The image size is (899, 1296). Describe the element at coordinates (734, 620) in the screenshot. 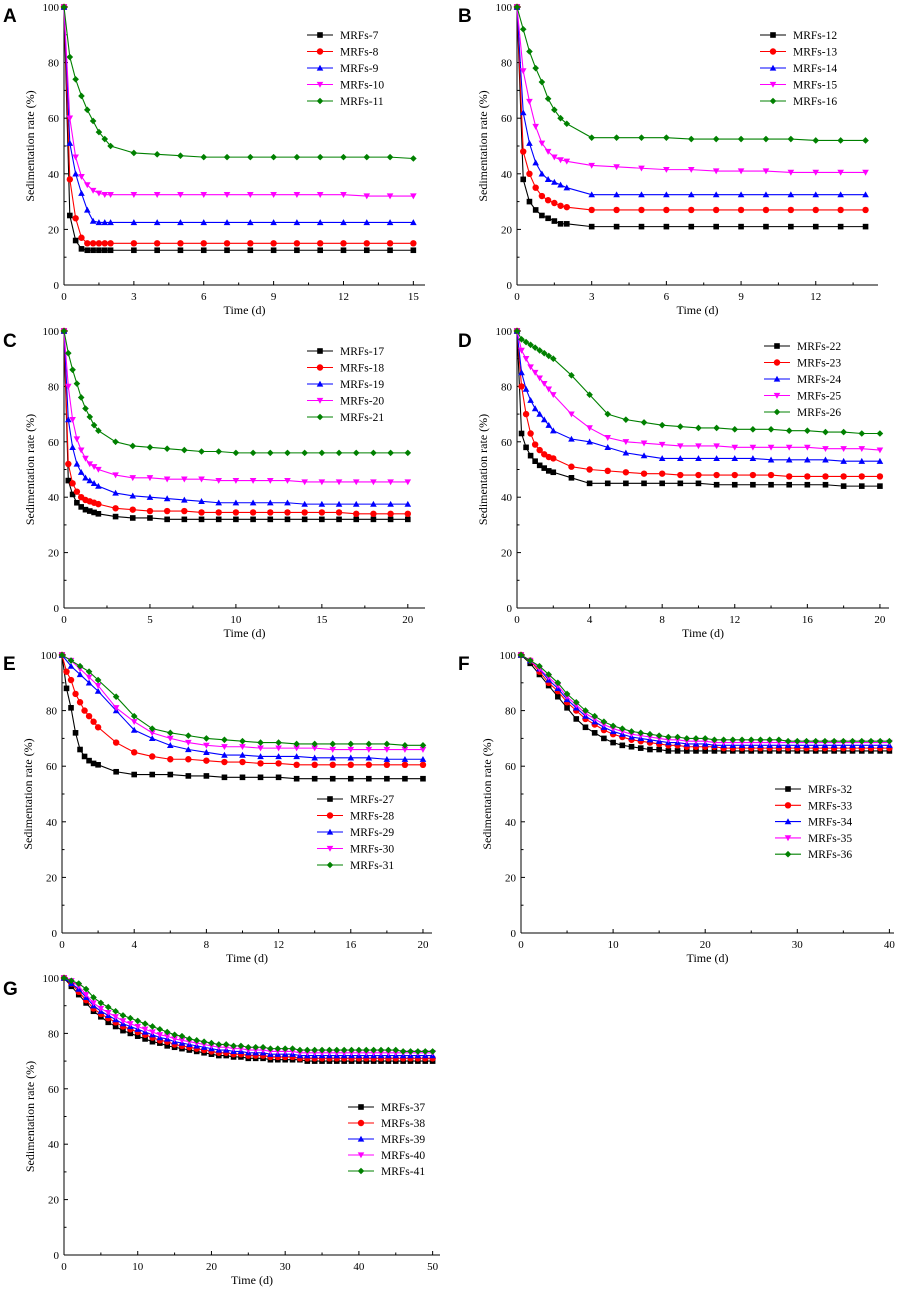

I see `x-tick-label: 12` at that location.